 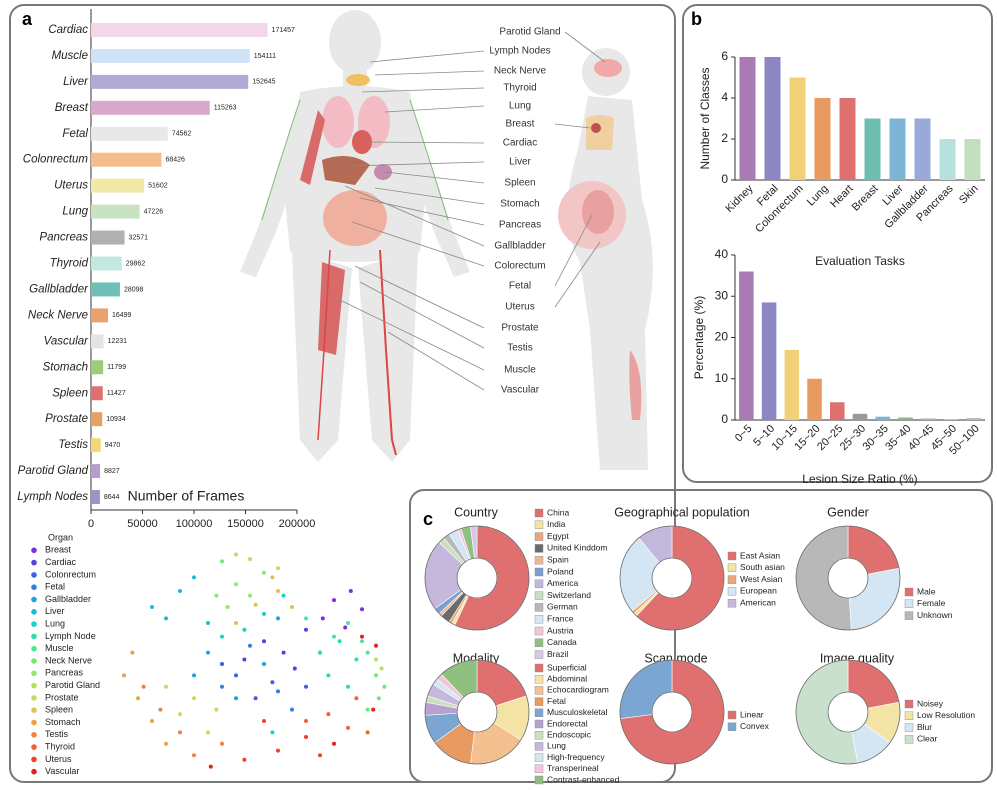 I want to click on legend-label: Austria, so click(x=560, y=630).